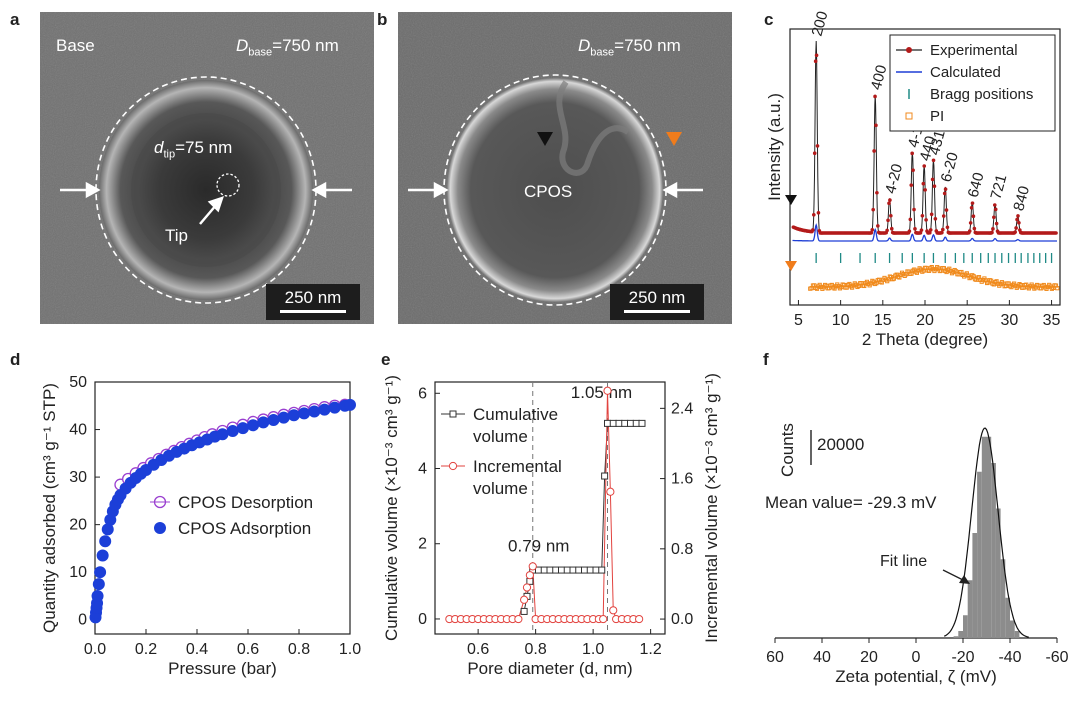  I want to click on zeta-x-tick-label: 40, so click(822, 657).